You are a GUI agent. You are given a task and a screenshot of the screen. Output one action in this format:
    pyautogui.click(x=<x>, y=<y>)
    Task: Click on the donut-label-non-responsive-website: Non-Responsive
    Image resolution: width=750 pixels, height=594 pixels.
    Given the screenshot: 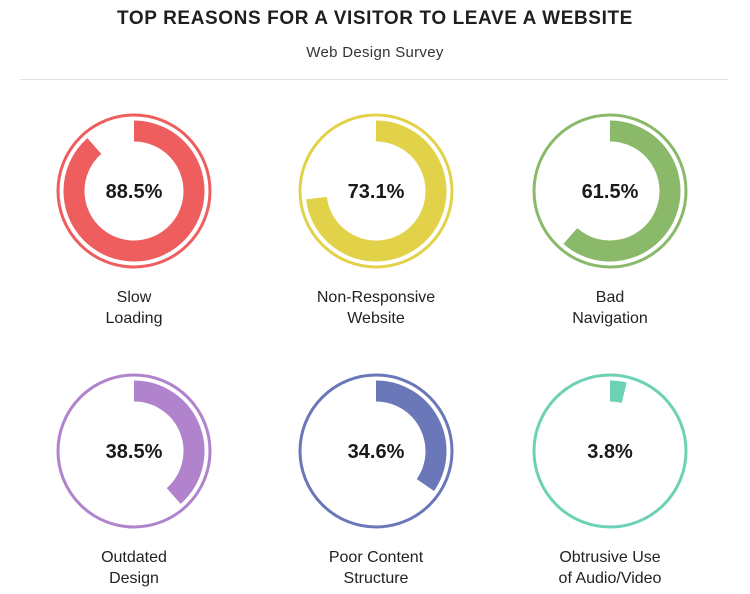 What is the action you would take?
    pyautogui.click(x=376, y=297)
    